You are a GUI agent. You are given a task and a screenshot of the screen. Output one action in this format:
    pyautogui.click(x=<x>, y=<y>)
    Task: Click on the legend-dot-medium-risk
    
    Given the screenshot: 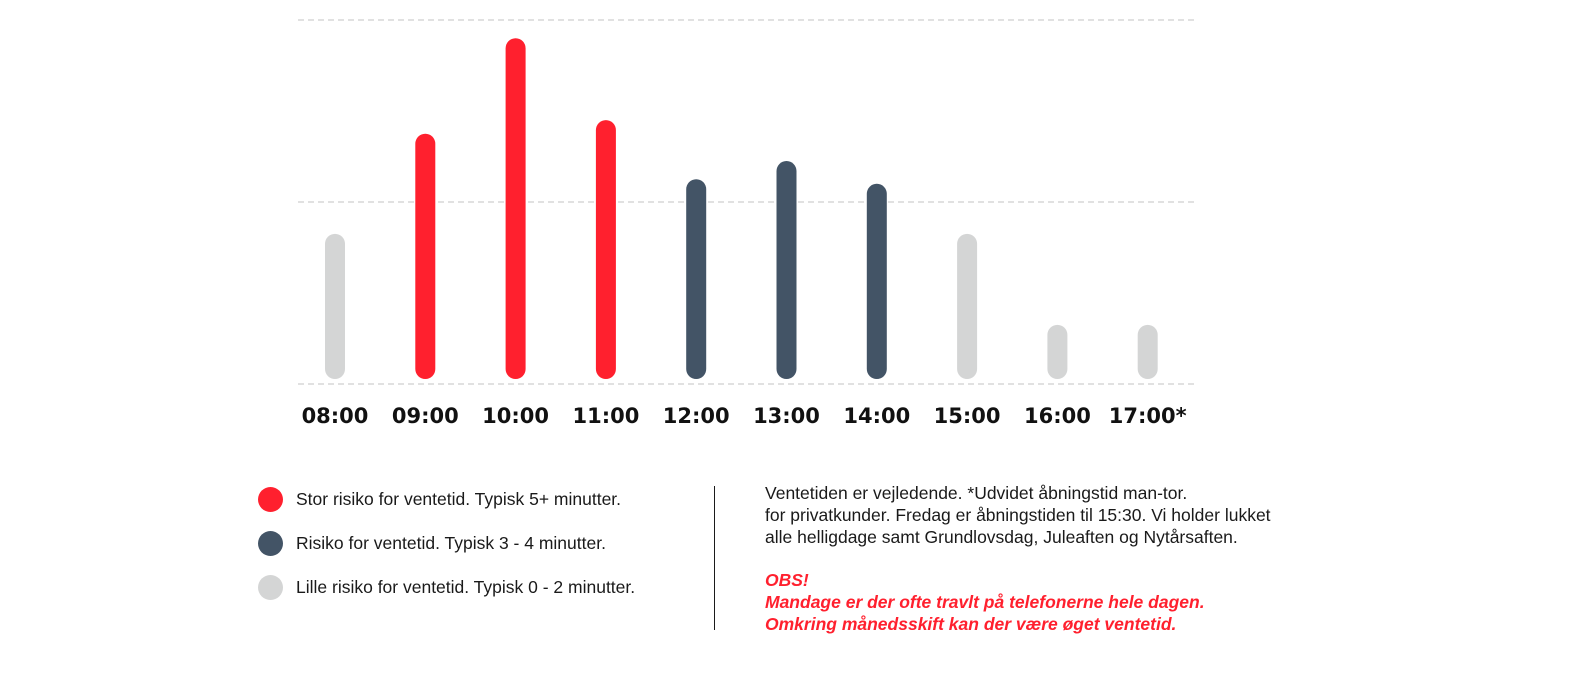 What is the action you would take?
    pyautogui.click(x=270, y=543)
    